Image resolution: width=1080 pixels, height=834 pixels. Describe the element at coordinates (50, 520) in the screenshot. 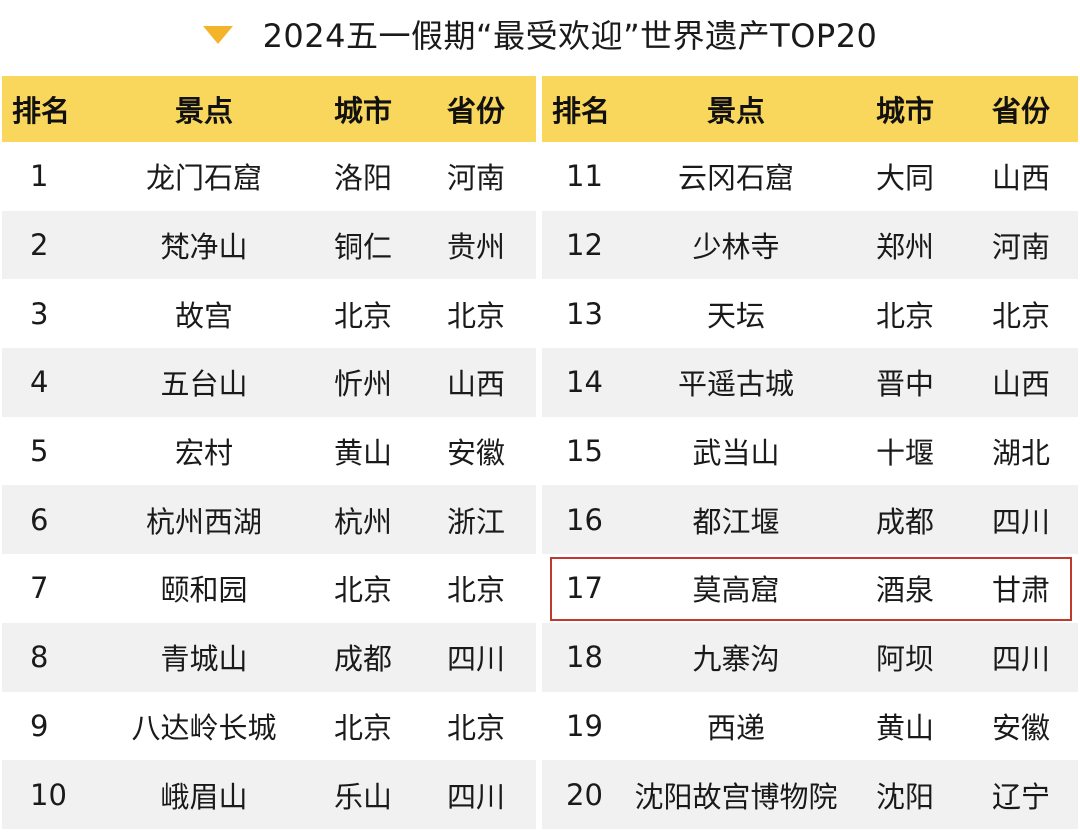

I see `cell-rank: 6` at that location.